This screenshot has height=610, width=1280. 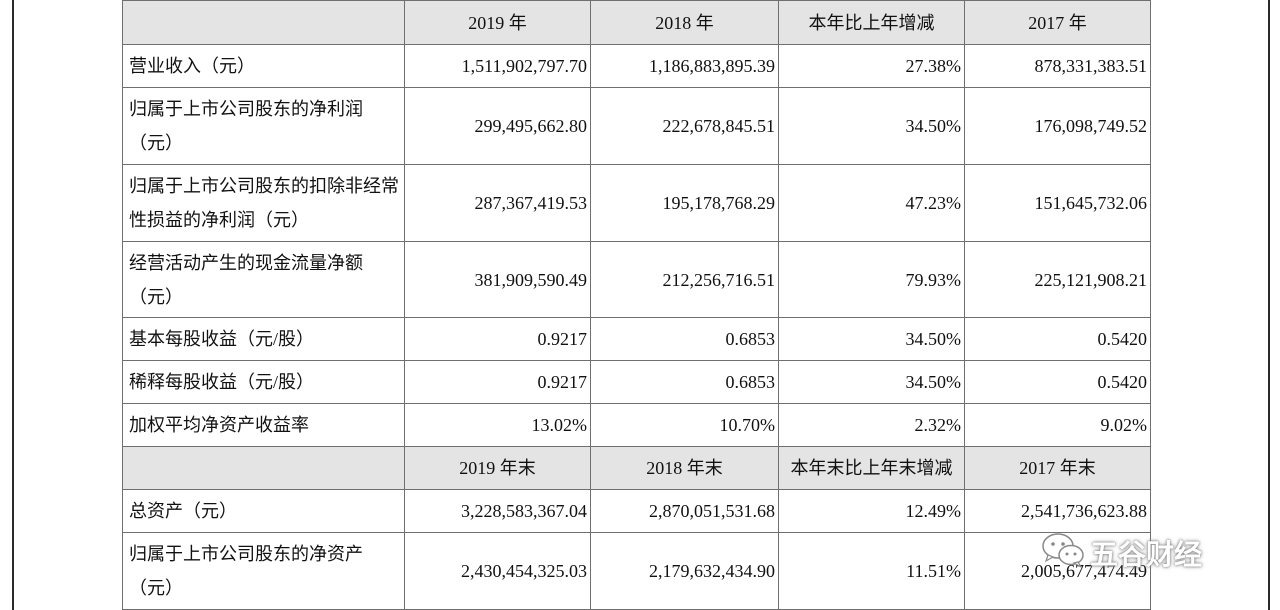 What do you see at coordinates (684, 22) in the screenshot?
I see `header-cell-2018: 2018 年` at bounding box center [684, 22].